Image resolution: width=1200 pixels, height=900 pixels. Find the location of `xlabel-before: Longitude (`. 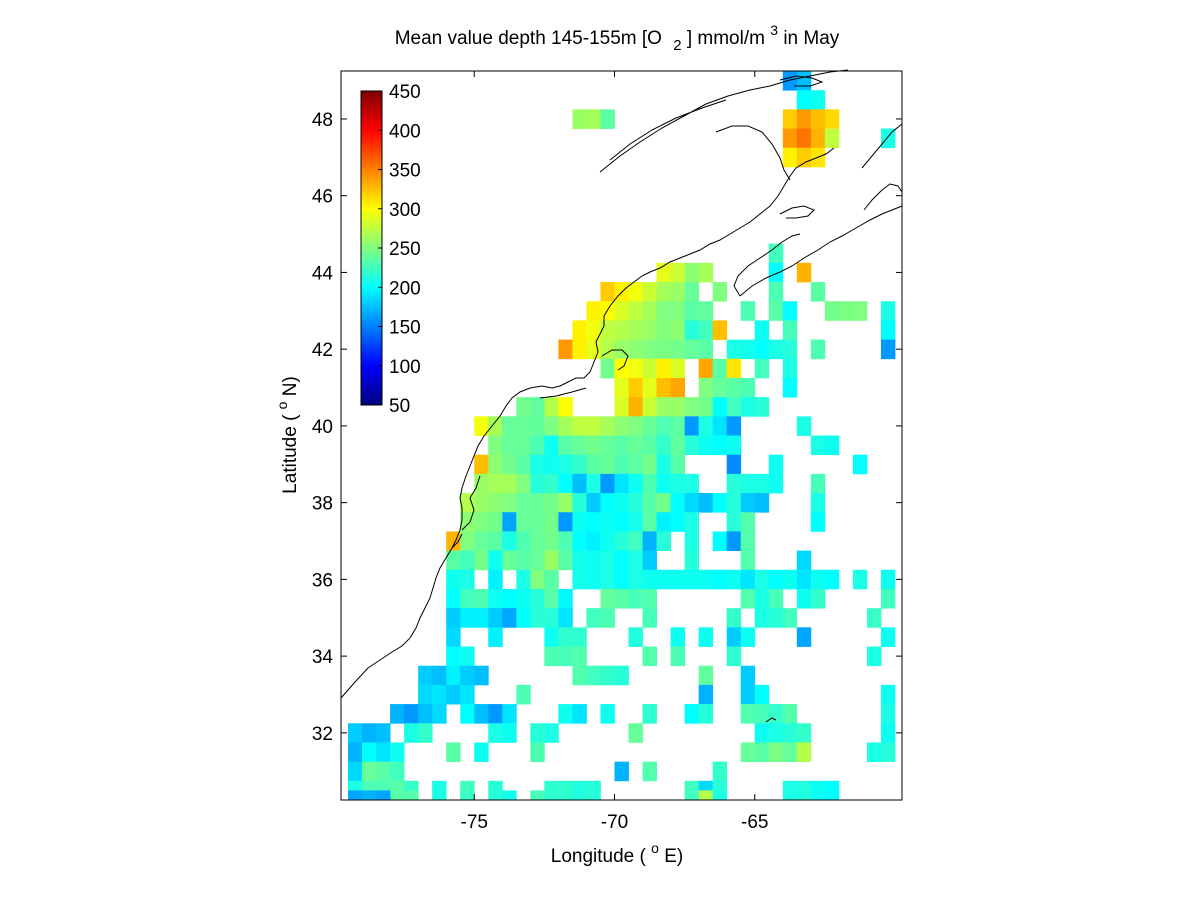

xlabel-before: Longitude ( is located at coordinates (601, 856).